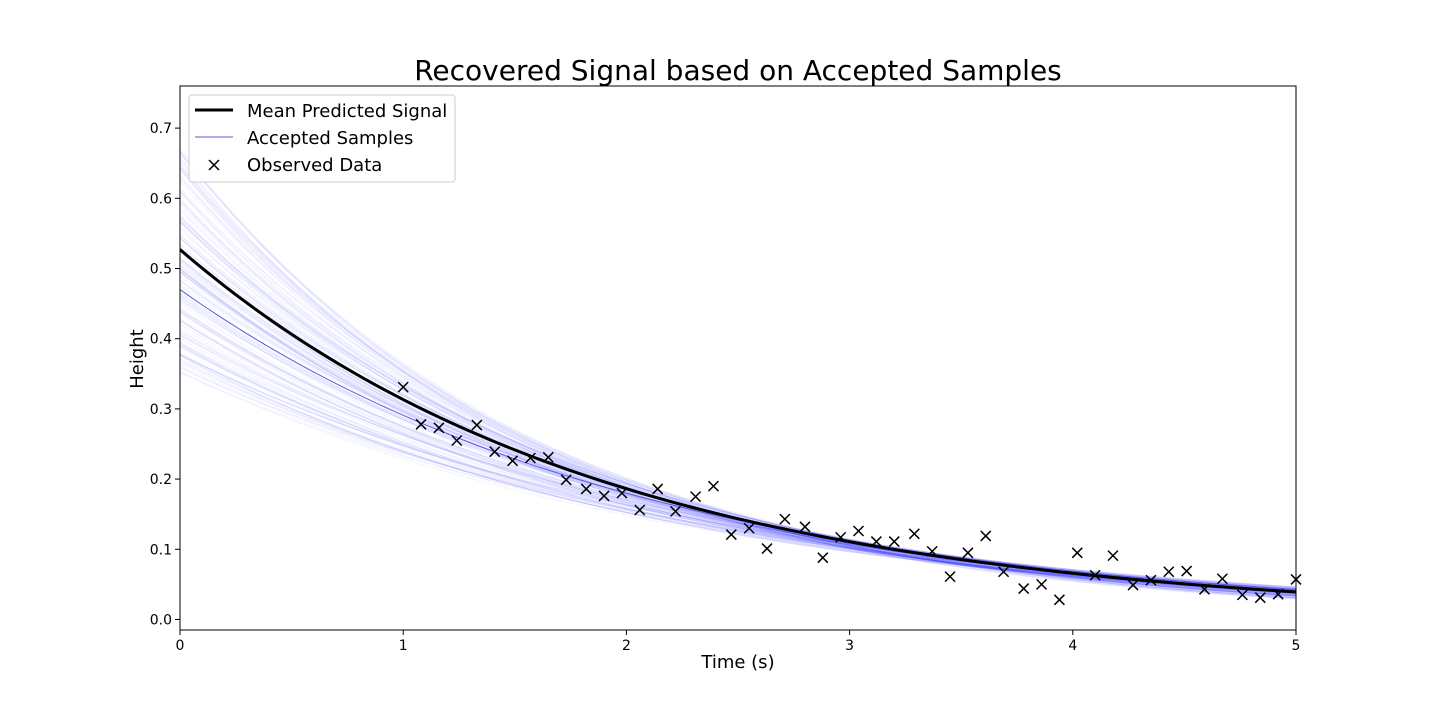 The width and height of the screenshot is (1440, 720). I want to click on y-tick-label: 0.0, so click(161, 620).